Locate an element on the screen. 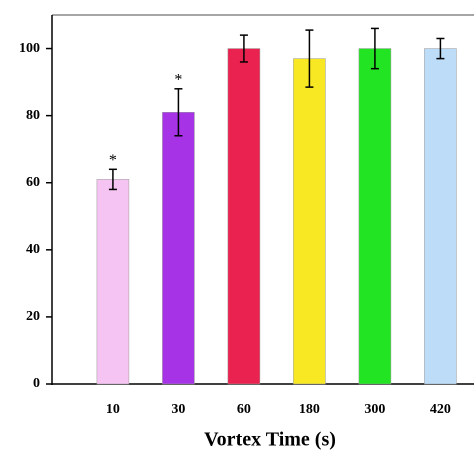  y-tick-label: 0 is located at coordinates (36, 383).